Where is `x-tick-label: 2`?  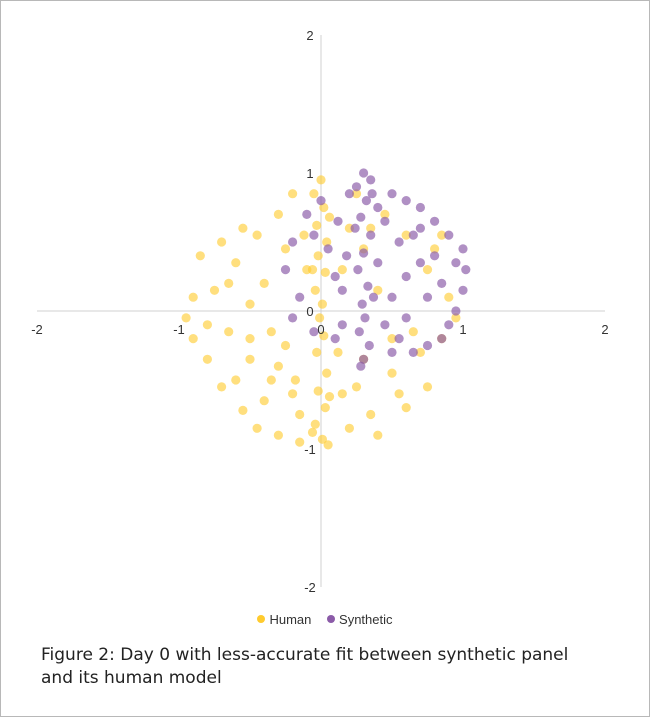 x-tick-label: 2 is located at coordinates (604, 329).